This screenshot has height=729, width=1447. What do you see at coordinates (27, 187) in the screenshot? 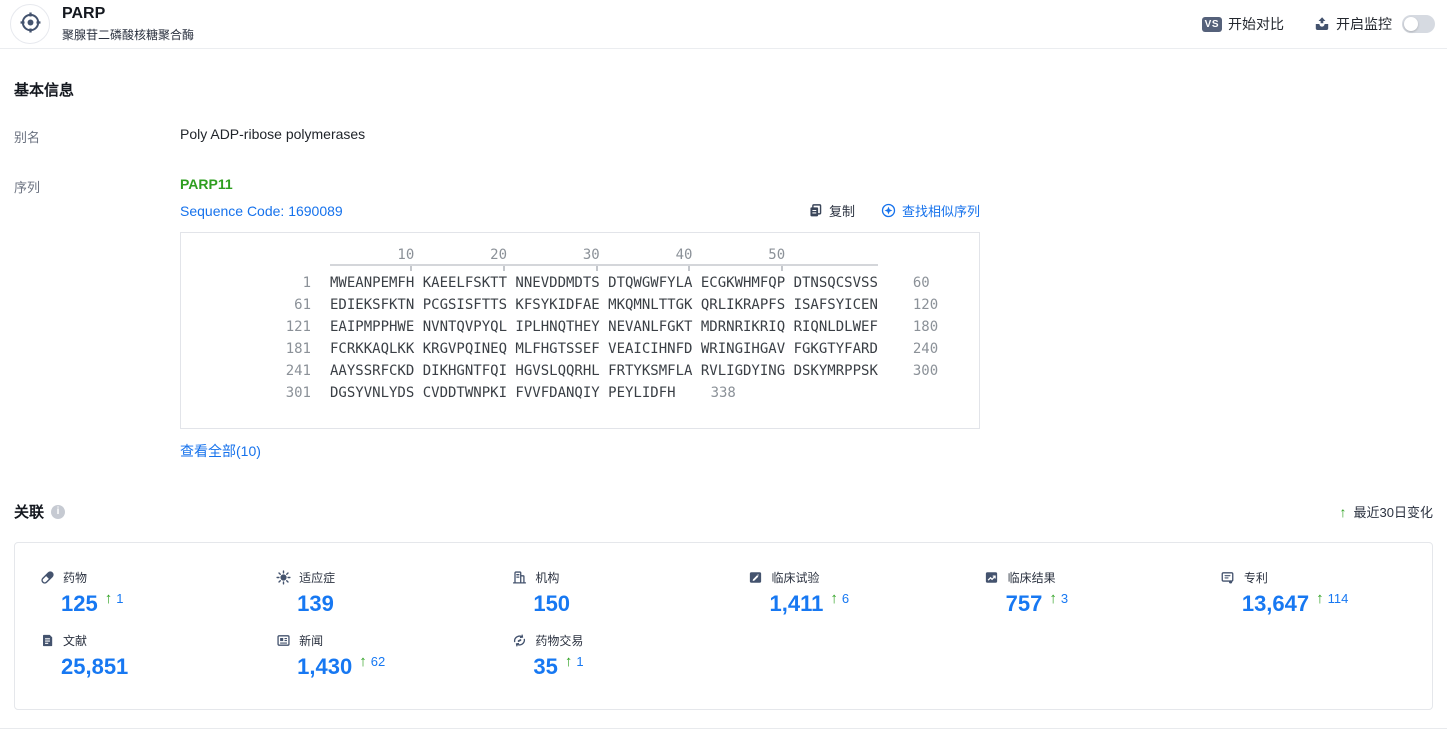
I see `sequence-label: 序列` at bounding box center [27, 187].